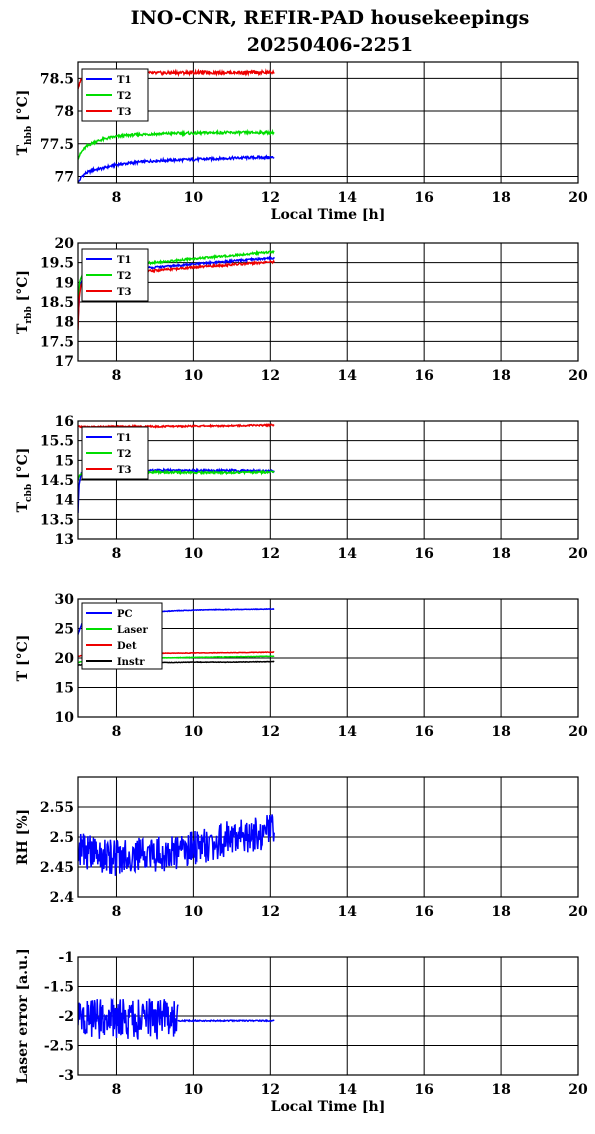 The image size is (595, 1134). Describe the element at coordinates (66, 1017) in the screenshot. I see `y-tick-label: -2` at that location.